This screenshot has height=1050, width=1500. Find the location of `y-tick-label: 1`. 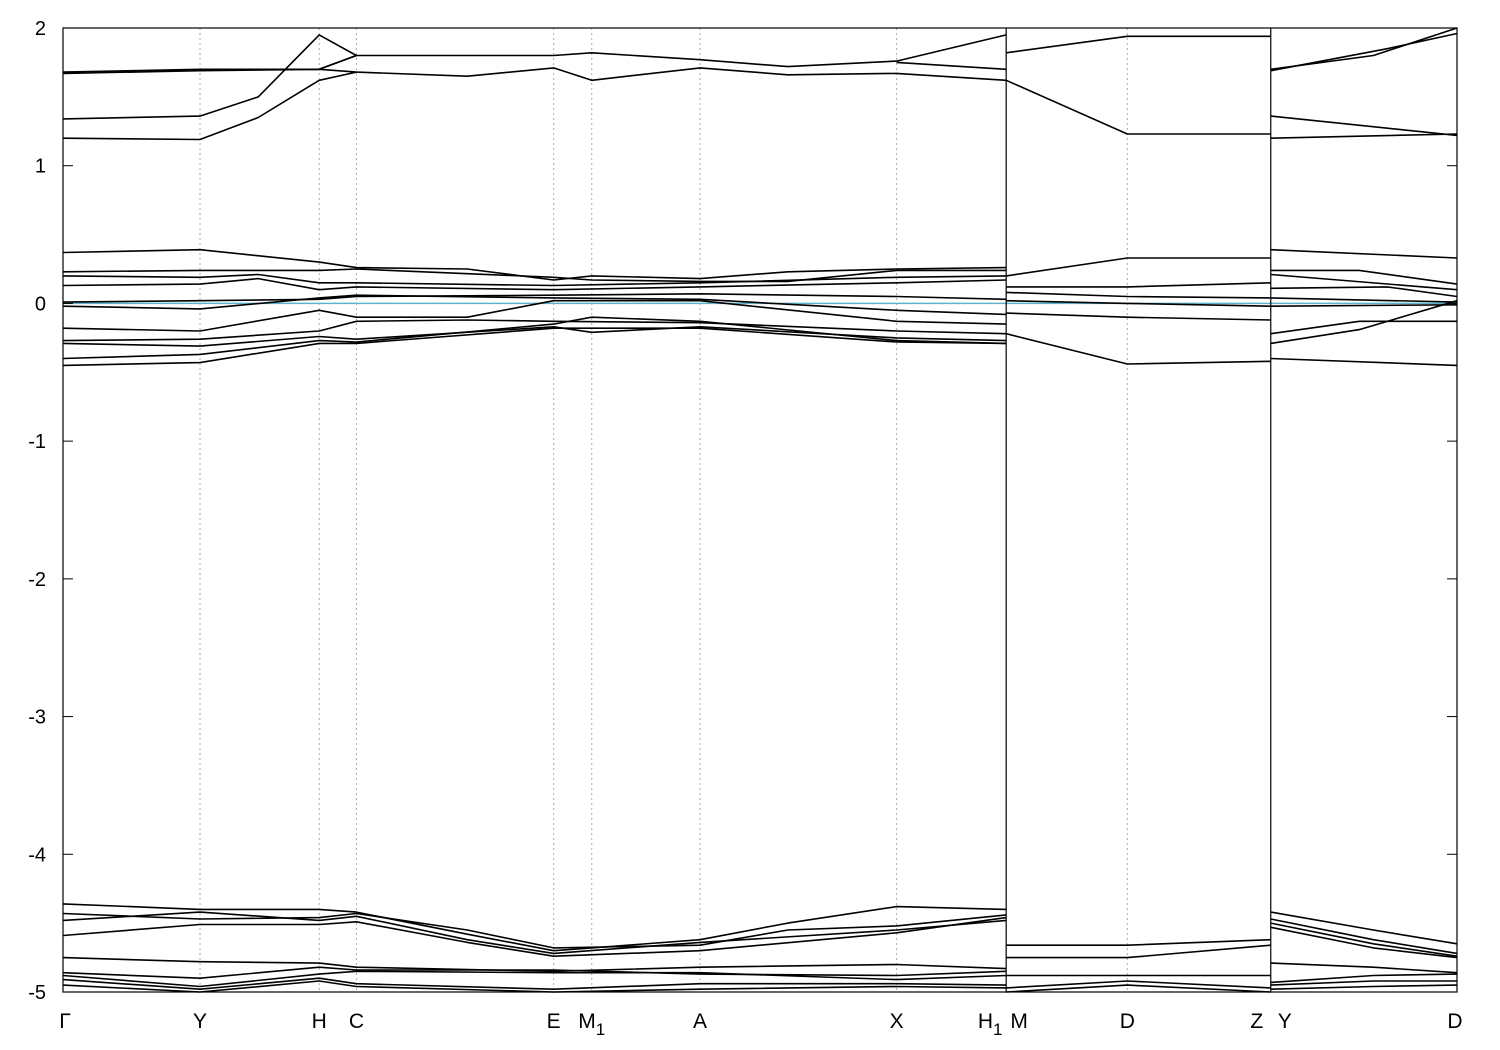

y-tick-label: 1 is located at coordinates (40, 167).